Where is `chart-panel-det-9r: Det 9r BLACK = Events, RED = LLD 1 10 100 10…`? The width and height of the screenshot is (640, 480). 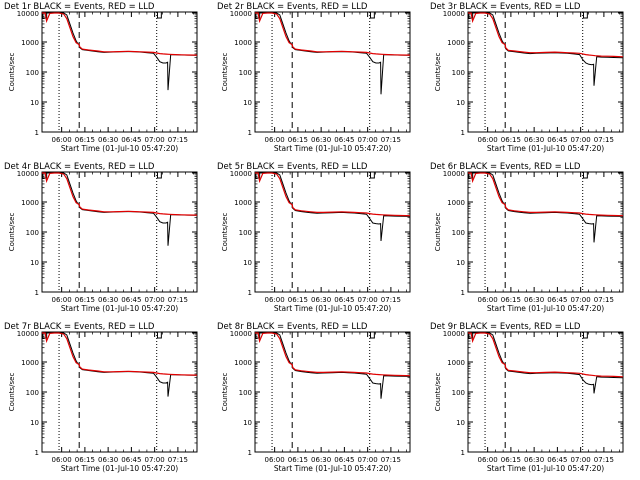 chart-panel-det-9r: Det 9r BLACK = Events, RED = LLD 1 10 100 10… is located at coordinates (532, 400).